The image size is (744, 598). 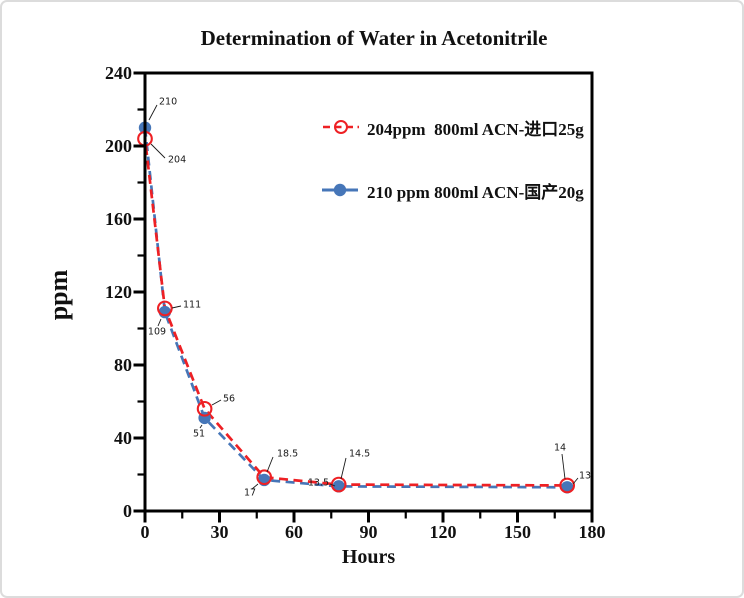 What do you see at coordinates (287, 454) in the screenshot?
I see `point-label: 18.5` at bounding box center [287, 454].